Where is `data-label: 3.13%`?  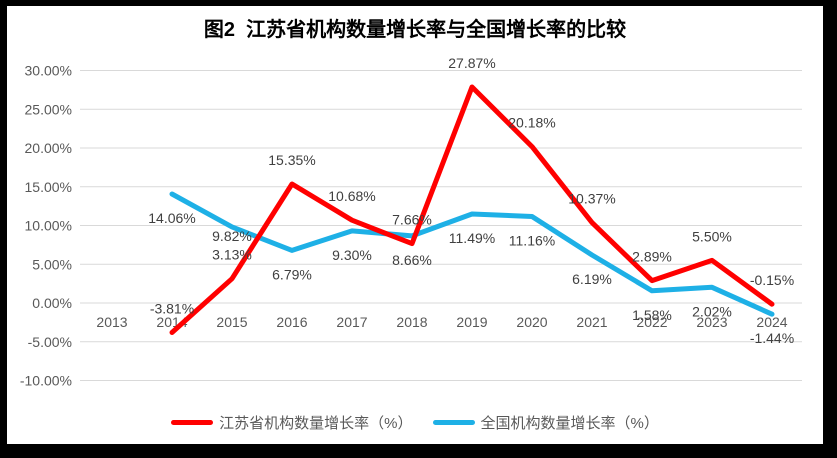
data-label: 3.13% is located at coordinates (232, 255).